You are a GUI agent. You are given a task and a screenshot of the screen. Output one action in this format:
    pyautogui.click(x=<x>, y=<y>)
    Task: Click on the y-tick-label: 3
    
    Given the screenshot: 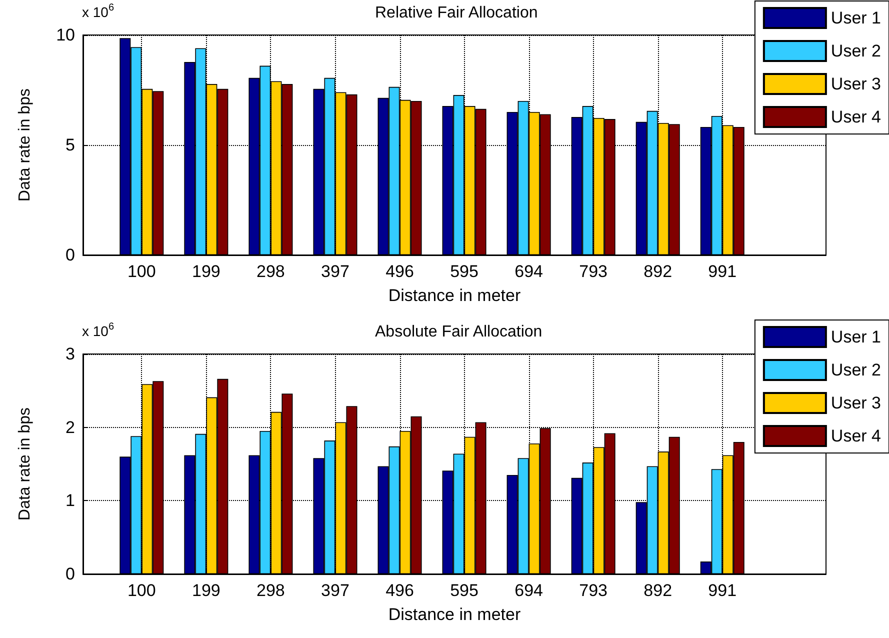 What is the action you would take?
    pyautogui.click(x=70, y=354)
    